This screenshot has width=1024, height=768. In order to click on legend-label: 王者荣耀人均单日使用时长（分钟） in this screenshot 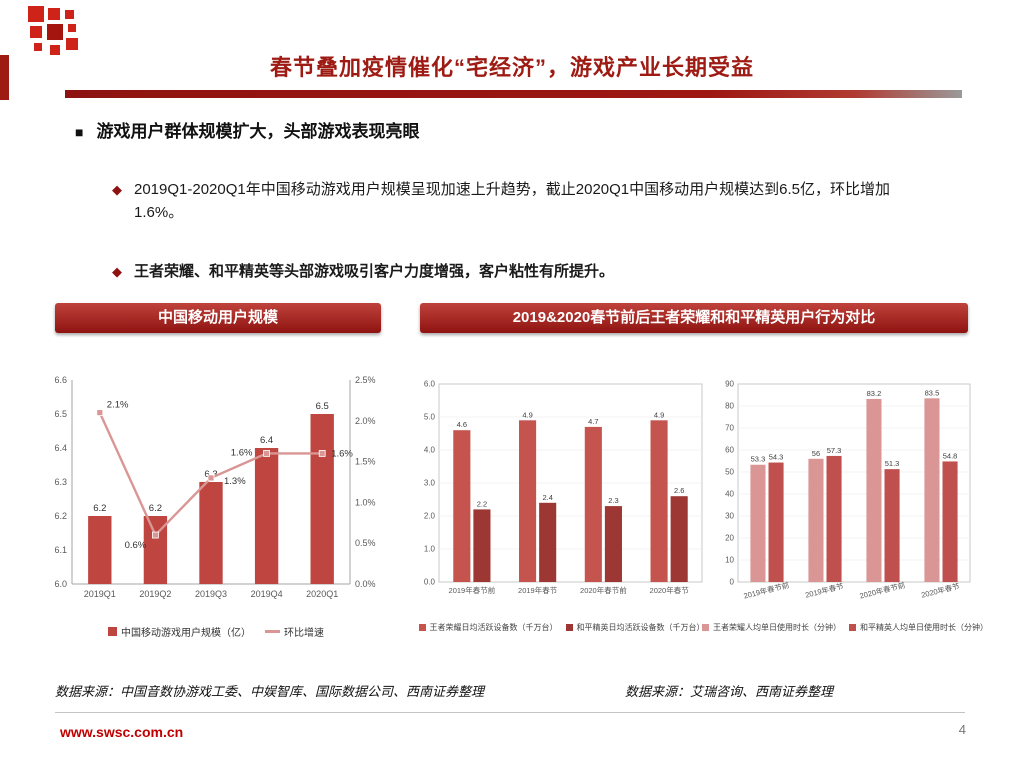, I will do `click(777, 627)`.